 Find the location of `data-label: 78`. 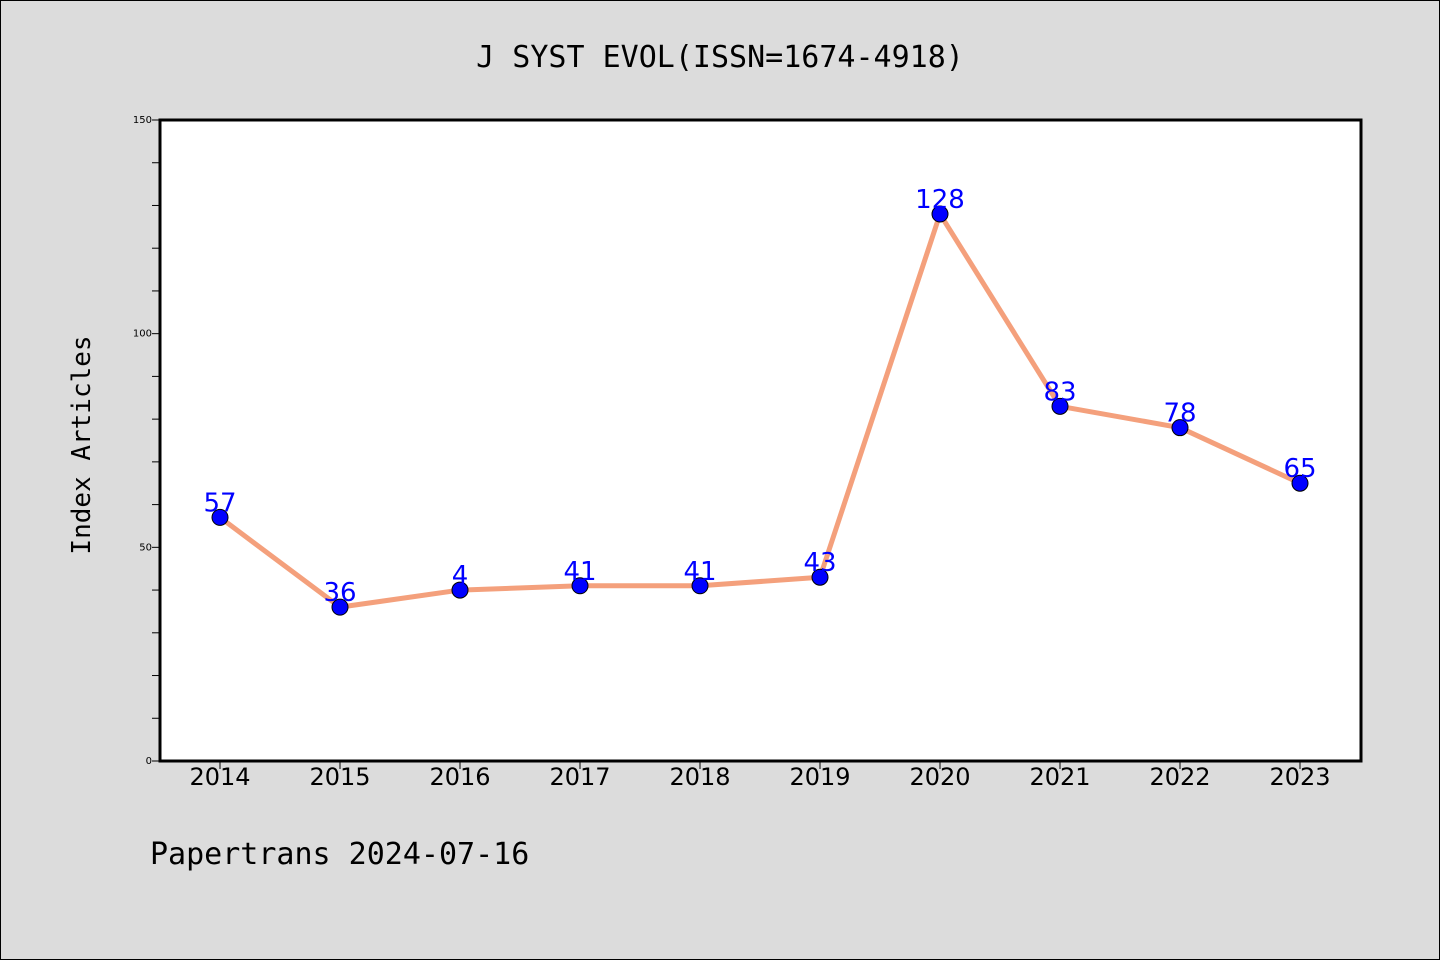

data-label: 78 is located at coordinates (1179, 414).